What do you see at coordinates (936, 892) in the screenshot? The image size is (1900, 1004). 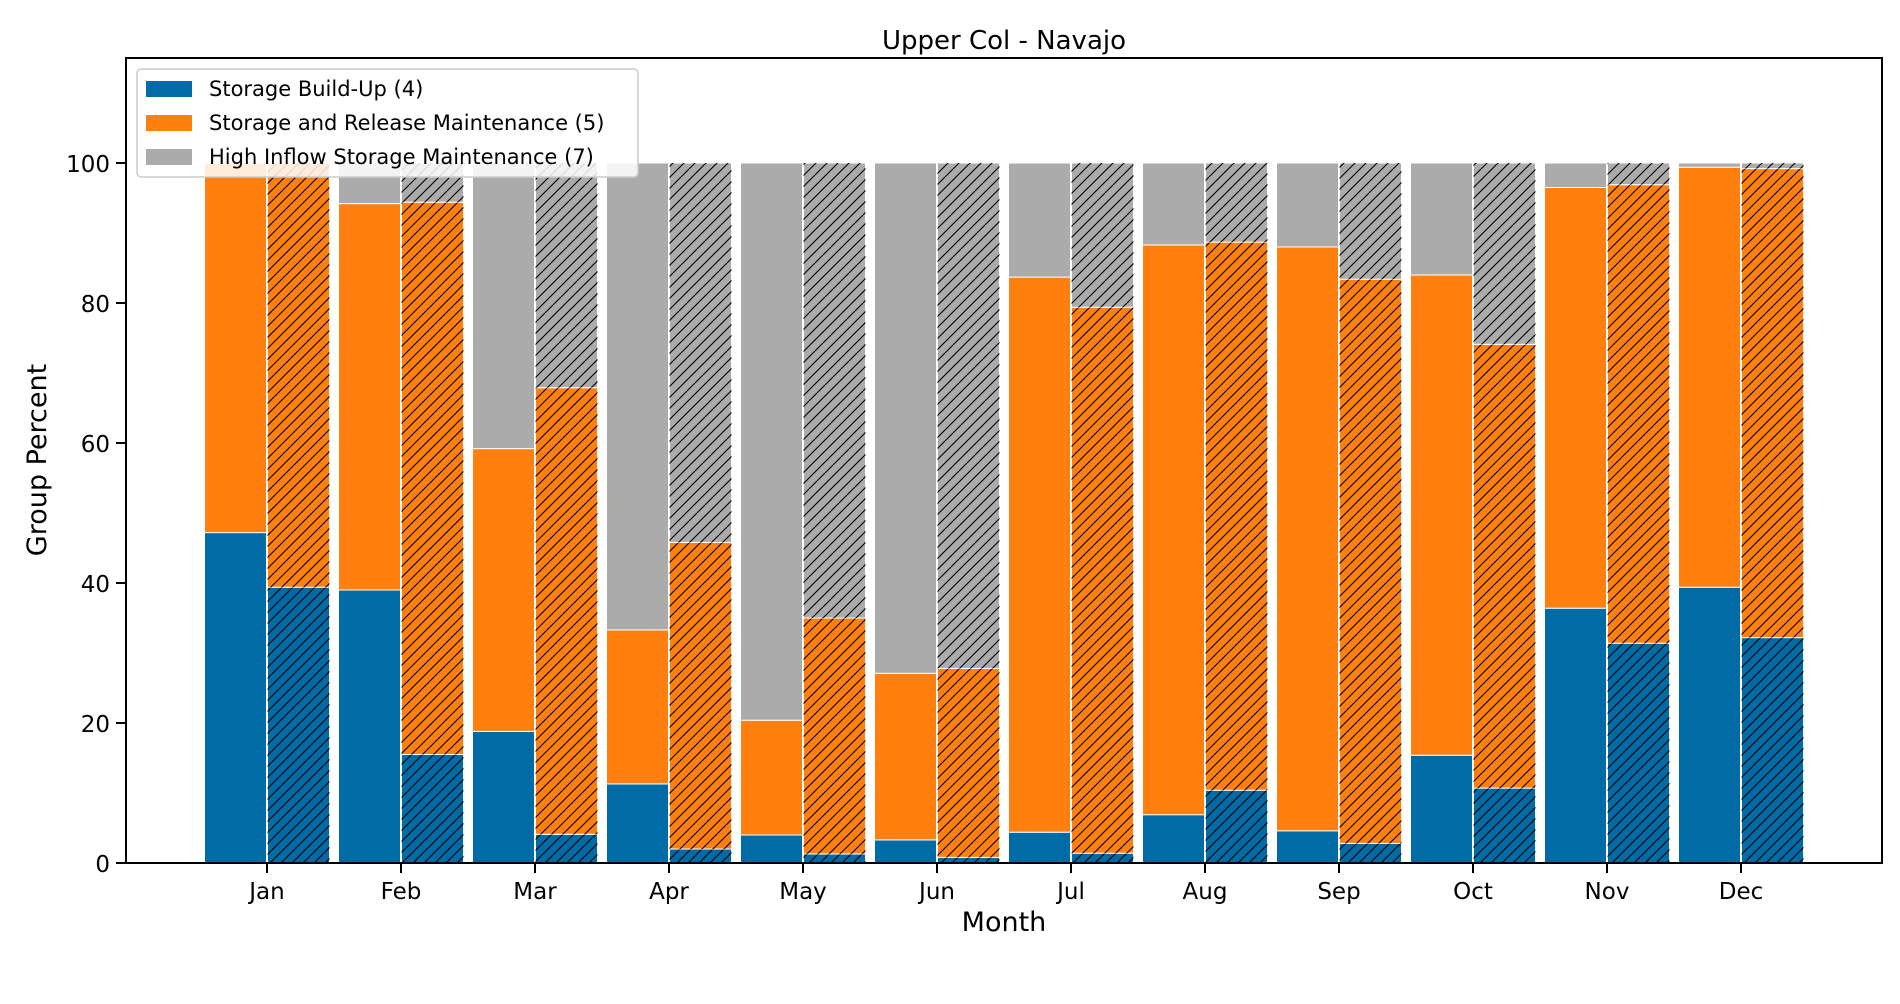 I see `x-tick-label-jun: Jun` at bounding box center [936, 892].